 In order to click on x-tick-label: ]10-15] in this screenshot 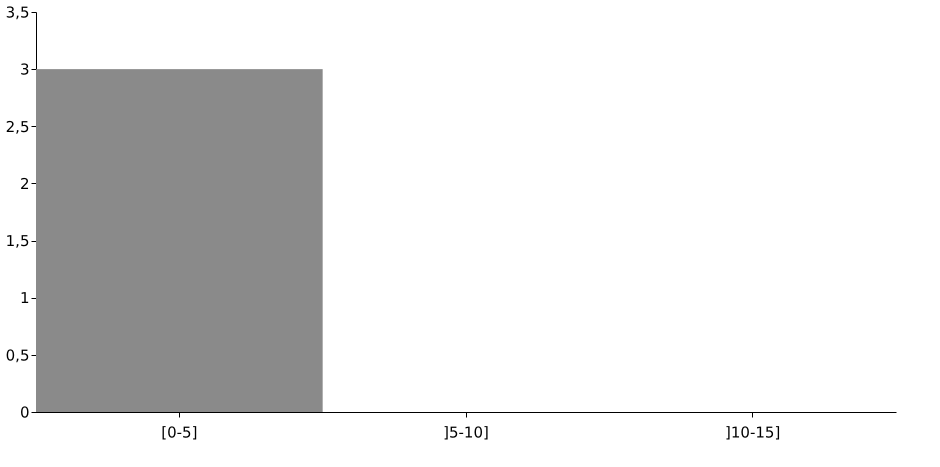, I will do `click(752, 433)`.